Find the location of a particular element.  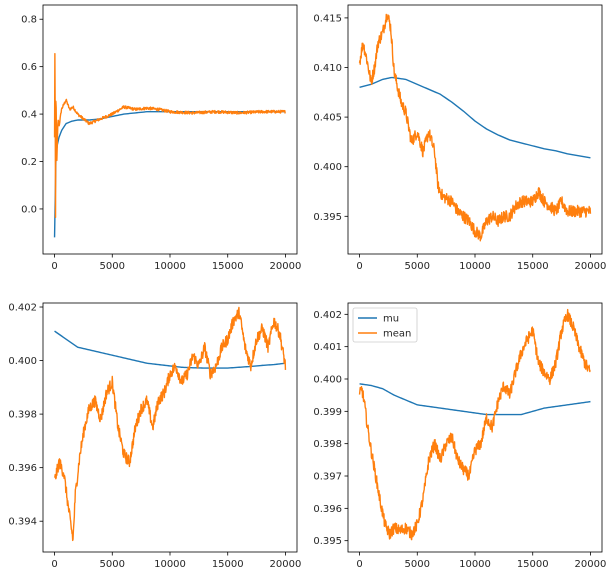

y-tick-label: 0.397 is located at coordinates (327, 477).